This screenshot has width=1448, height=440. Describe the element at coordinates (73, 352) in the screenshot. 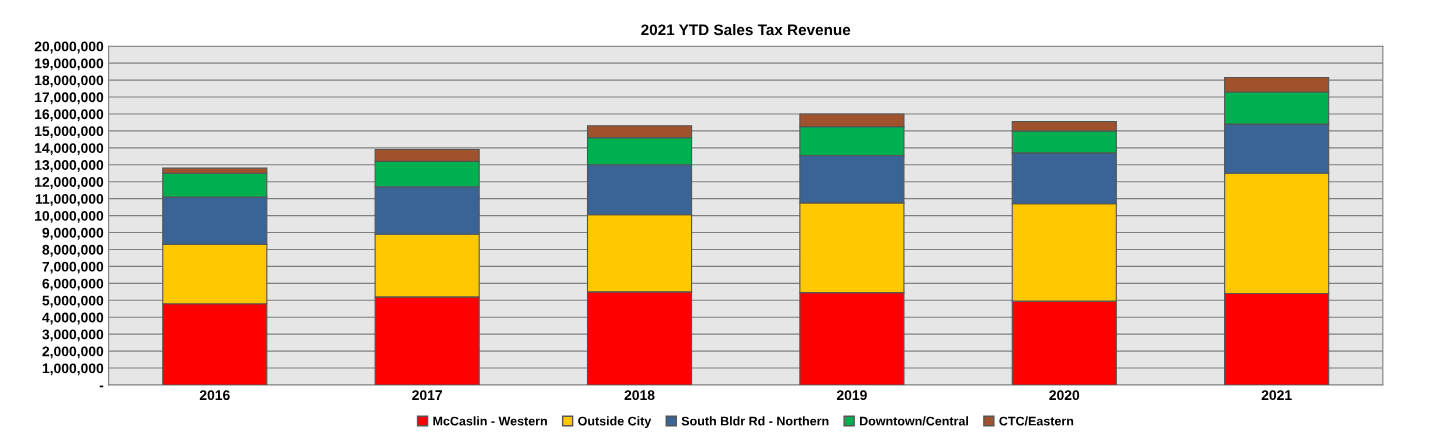

I see `y-tick-label: 2,000,000` at that location.